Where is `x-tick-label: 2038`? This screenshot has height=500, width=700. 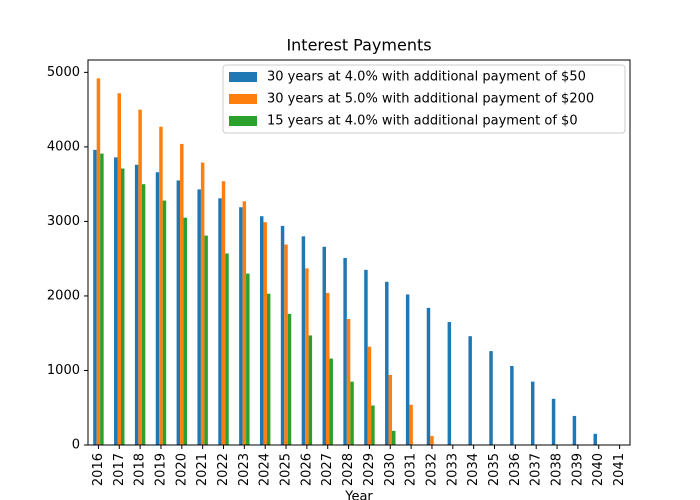
x-tick-label: 2038 is located at coordinates (557, 469).